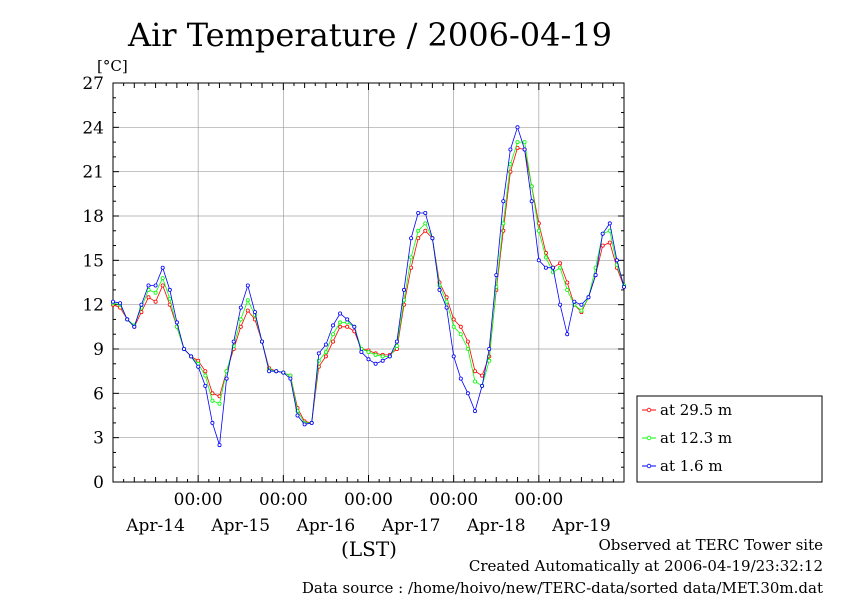 This screenshot has width=842, height=595. Describe the element at coordinates (691, 466) in the screenshot. I see `legend-label: at 1.6 m` at that location.